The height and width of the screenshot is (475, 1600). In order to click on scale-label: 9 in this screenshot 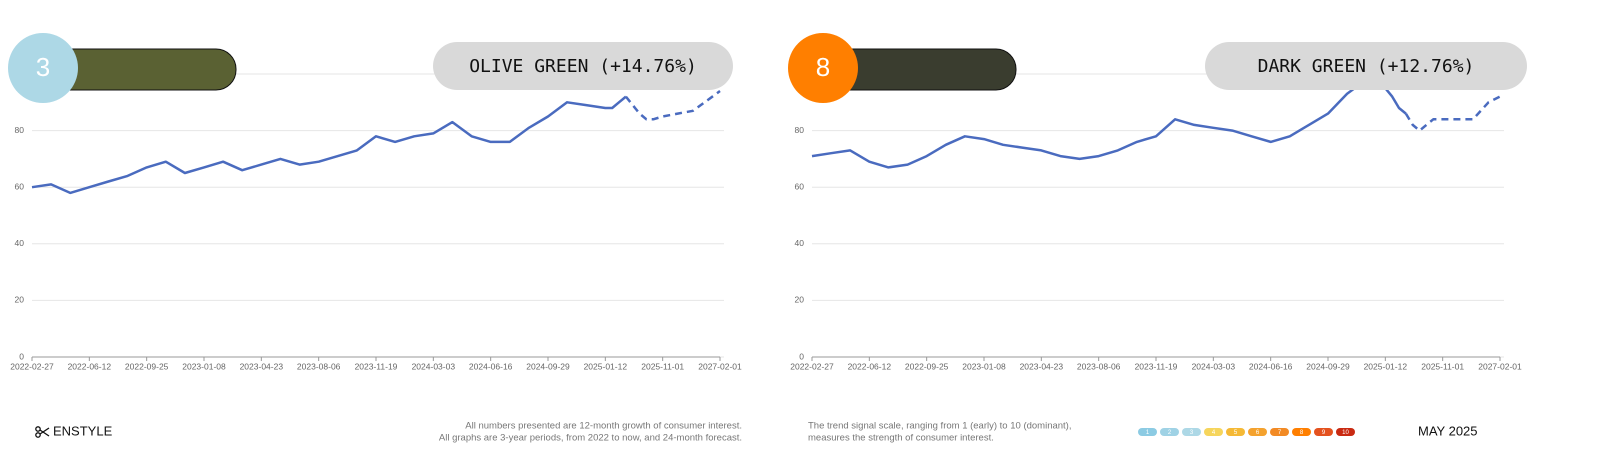, I will do `click(1324, 433)`.